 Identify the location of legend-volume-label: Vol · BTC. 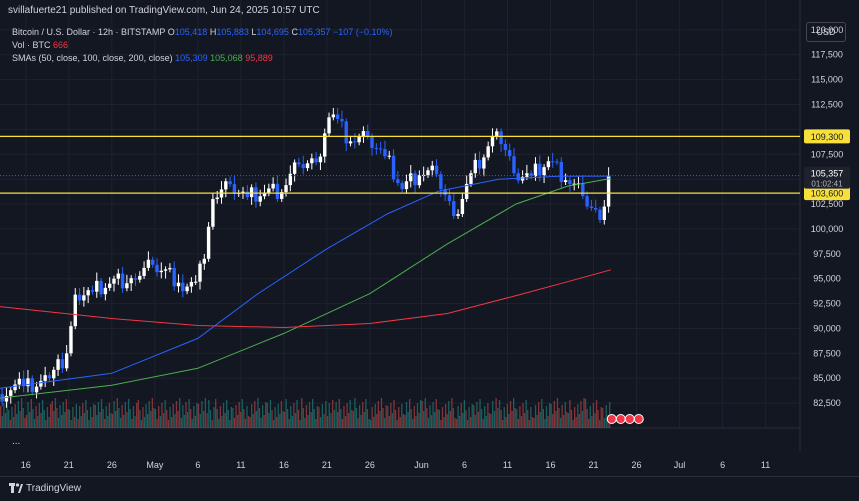
(31, 45).